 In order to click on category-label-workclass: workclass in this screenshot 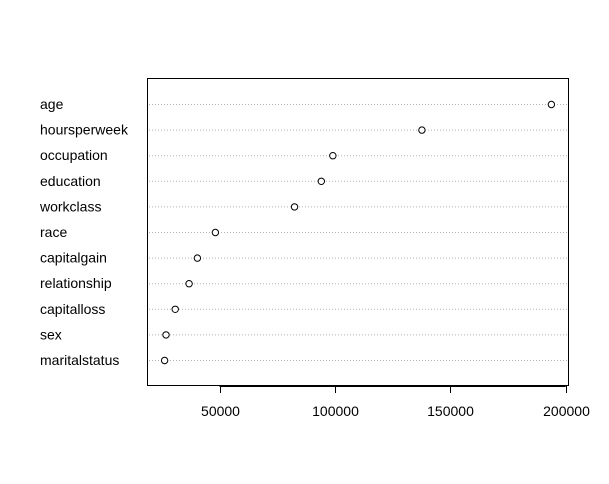, I will do `click(70, 206)`.